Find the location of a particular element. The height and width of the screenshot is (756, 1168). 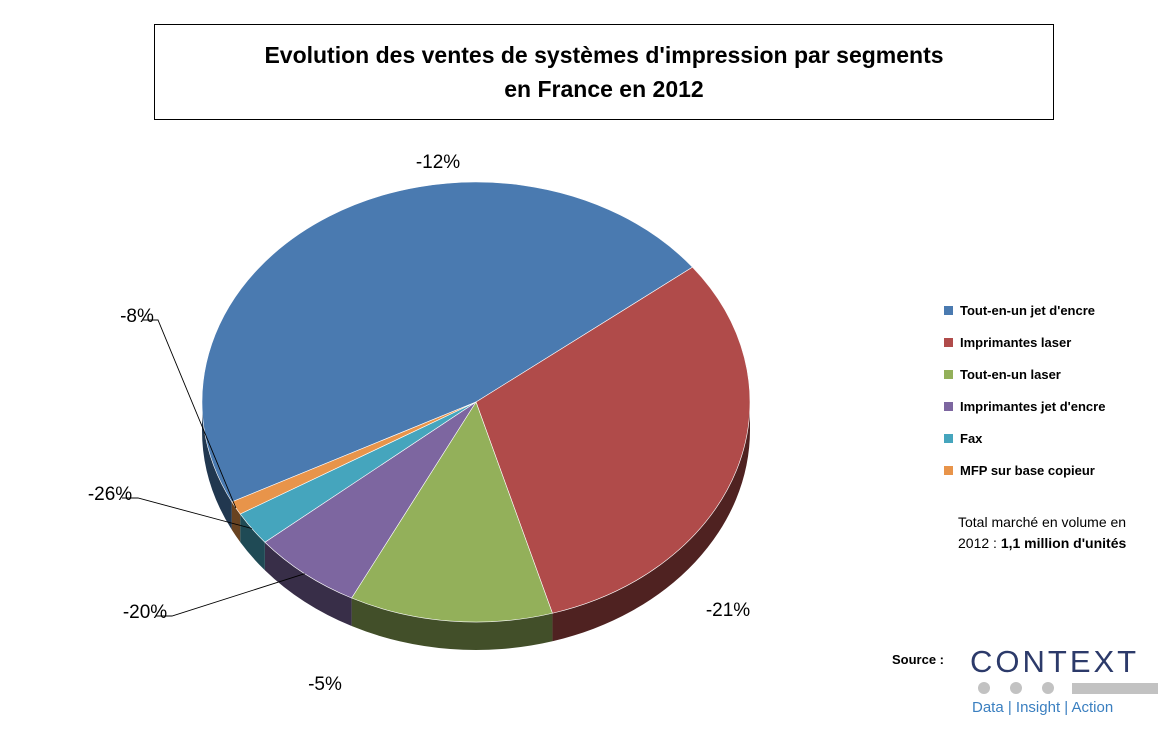

legend-label: Imprimantes jet d'encre is located at coordinates (1033, 406).